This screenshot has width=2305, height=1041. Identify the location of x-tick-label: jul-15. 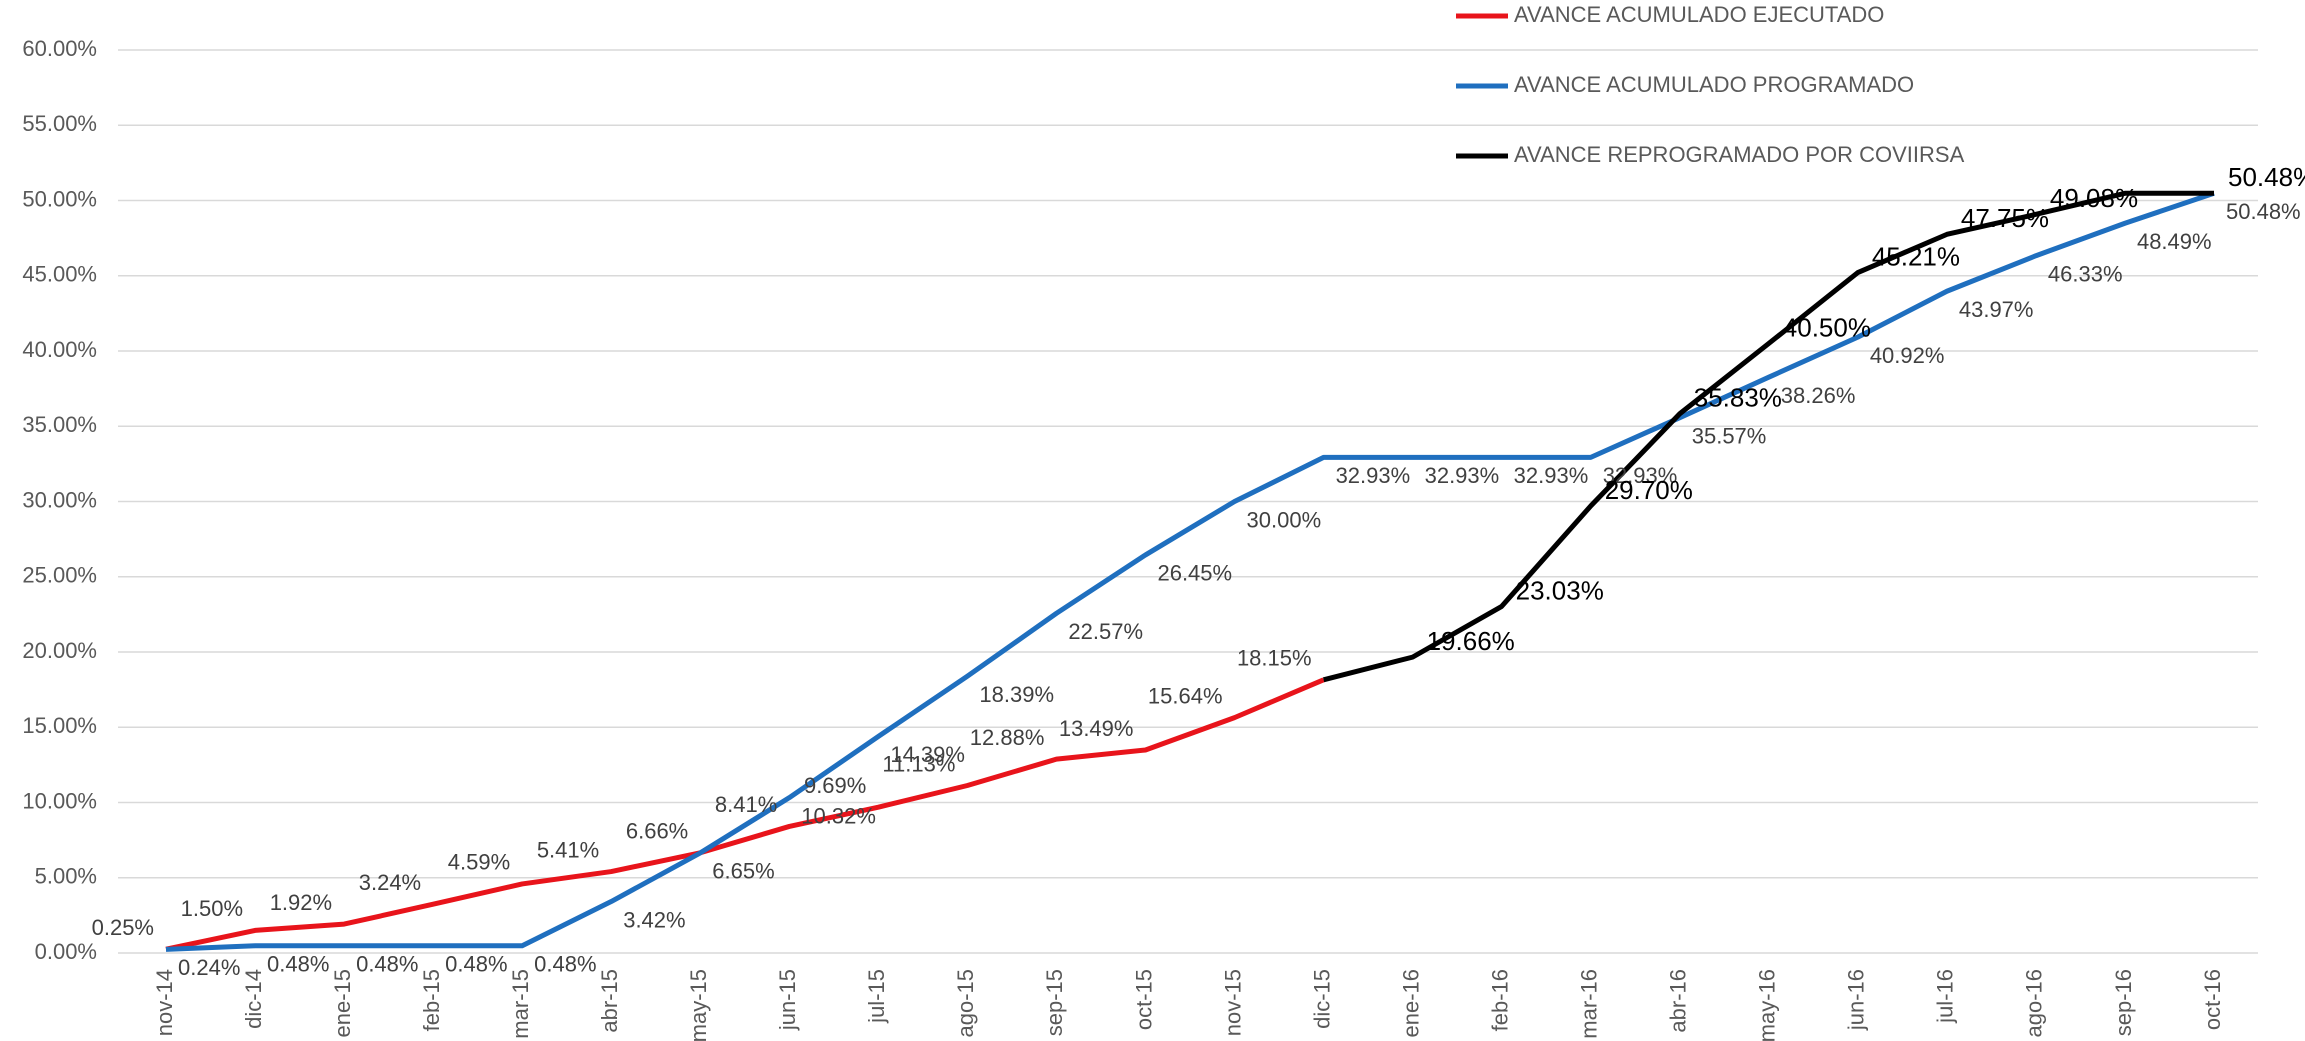
(876, 996).